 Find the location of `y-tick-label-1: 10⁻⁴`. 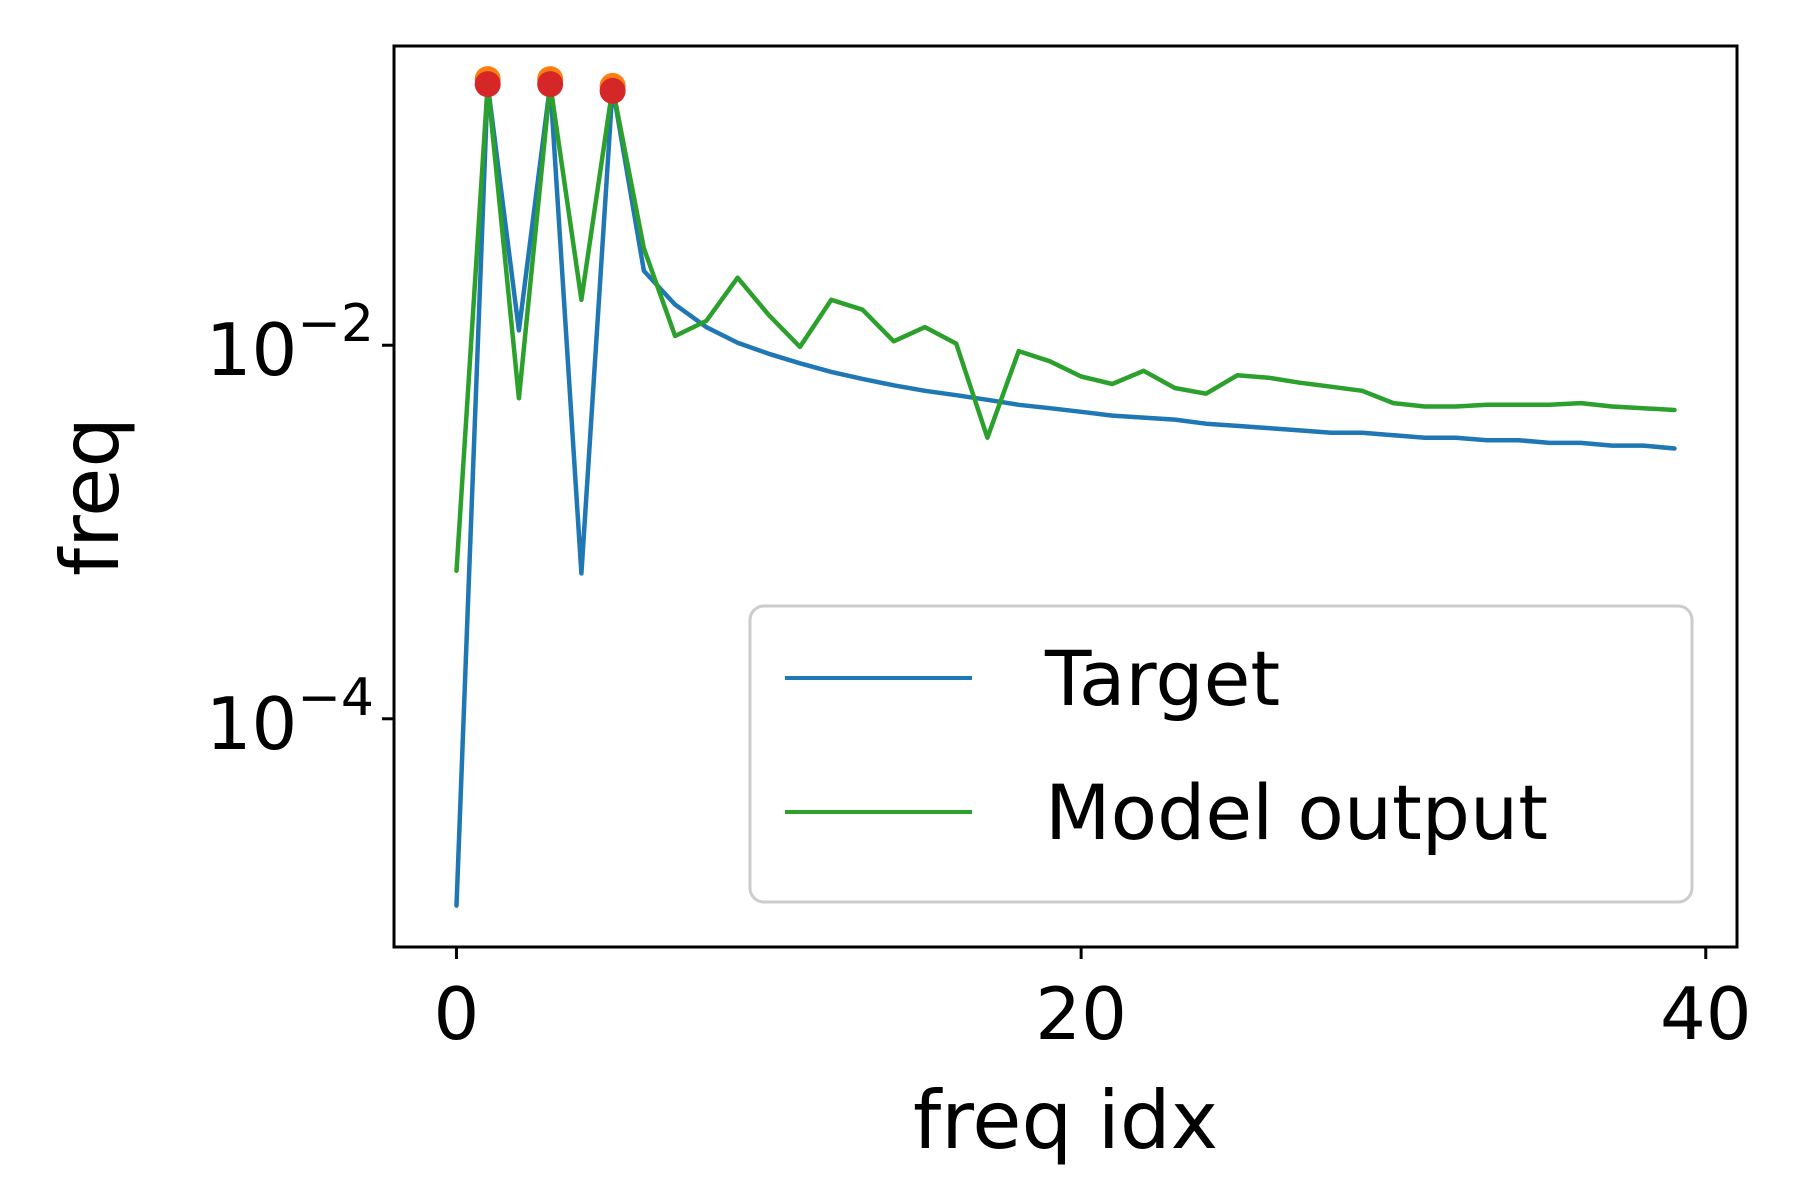

y-tick-label-1: 10⁻⁴ is located at coordinates (290, 717).